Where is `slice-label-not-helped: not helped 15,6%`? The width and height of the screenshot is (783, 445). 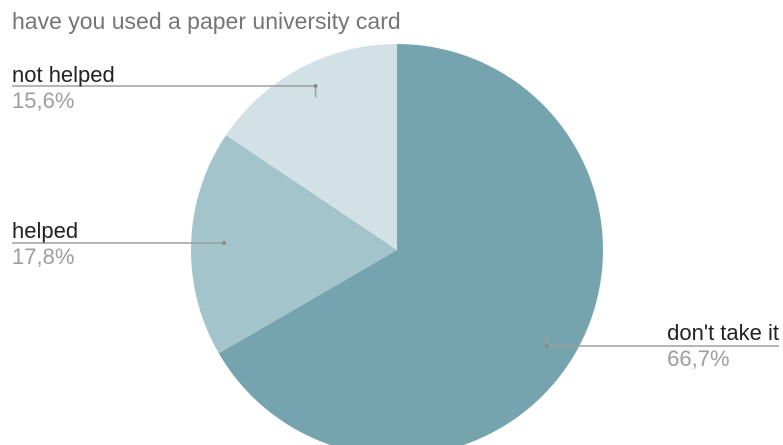
slice-label-not-helped: not helped 15,6% is located at coordinates (63, 88).